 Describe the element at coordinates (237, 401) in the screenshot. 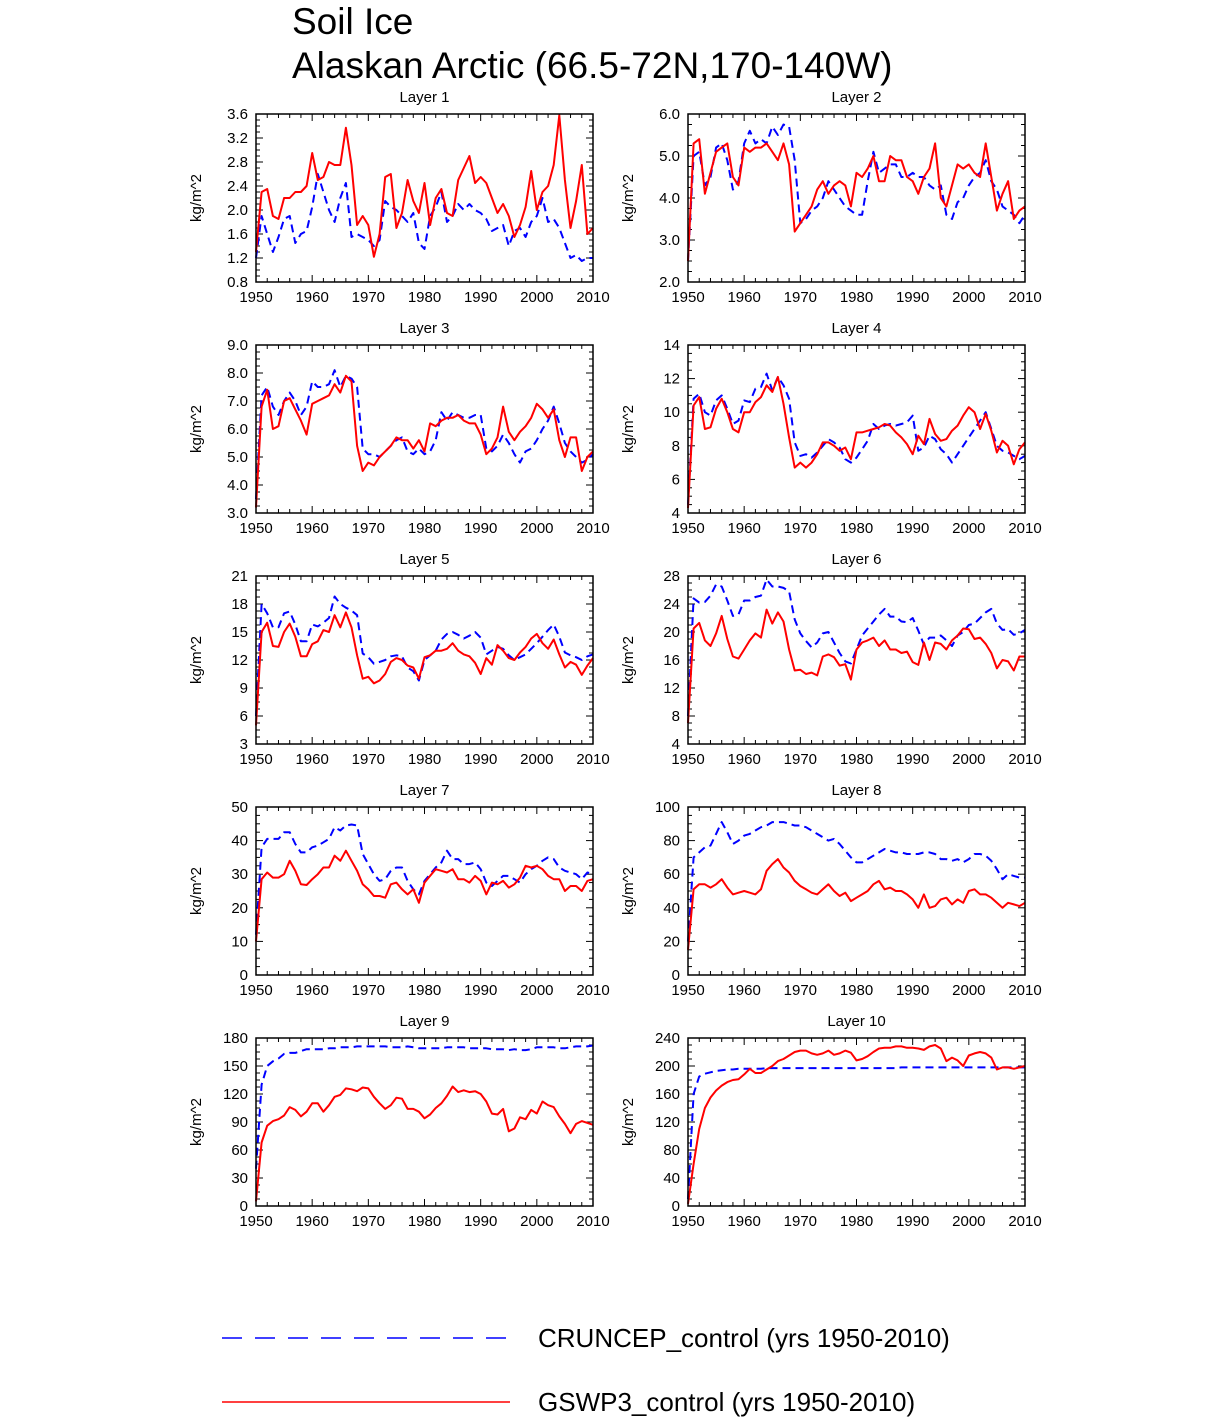

I see `y-tick-label: 7.0` at that location.